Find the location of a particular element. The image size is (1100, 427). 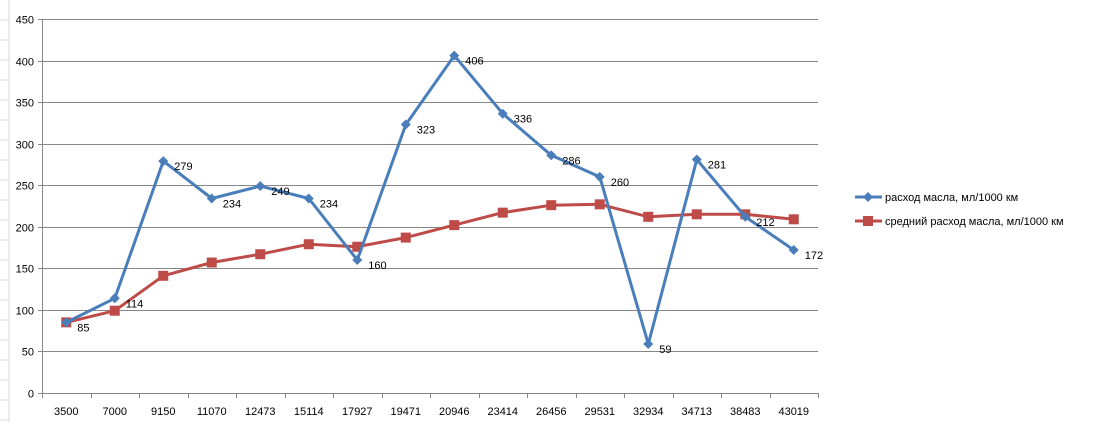

x-tick-label: 12473 is located at coordinates (260, 412).